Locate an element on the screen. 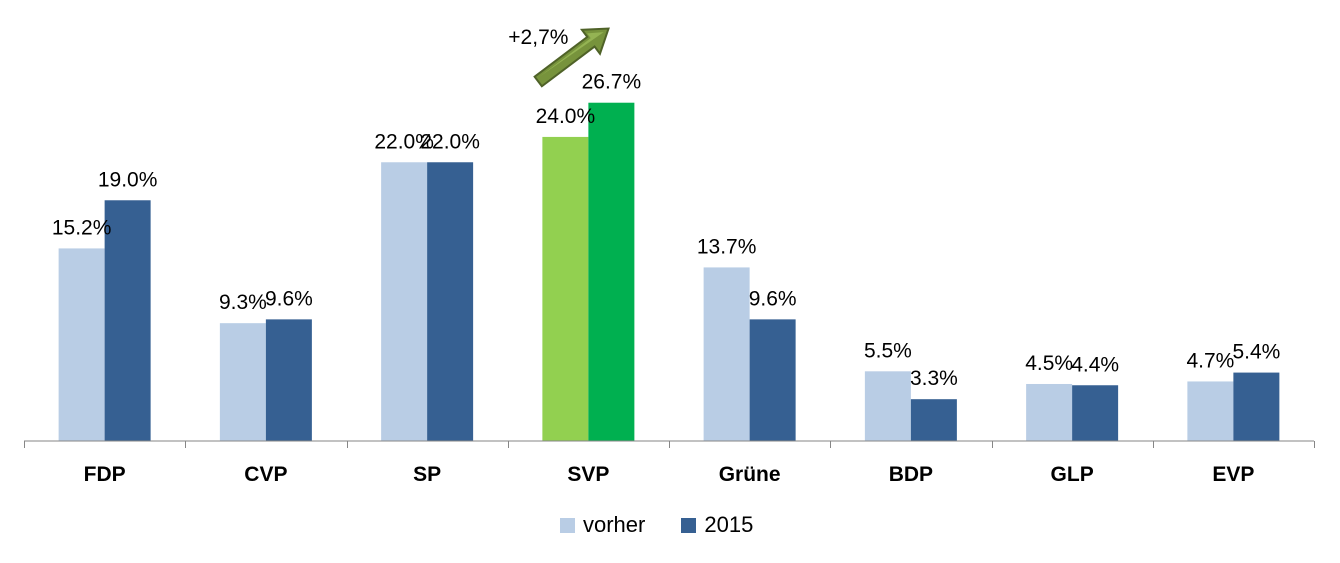 The height and width of the screenshot is (563, 1340). legend-label-2015: 2015 is located at coordinates (729, 524).